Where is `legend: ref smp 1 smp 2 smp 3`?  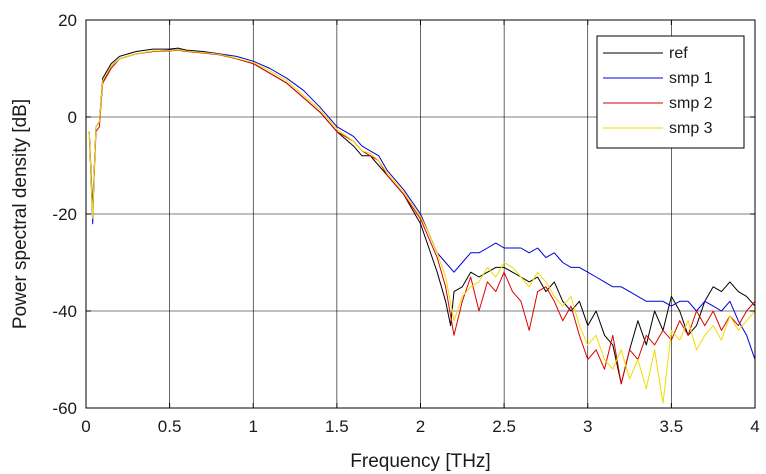 legend: ref smp 1 smp 2 smp 3 is located at coordinates (670, 92).